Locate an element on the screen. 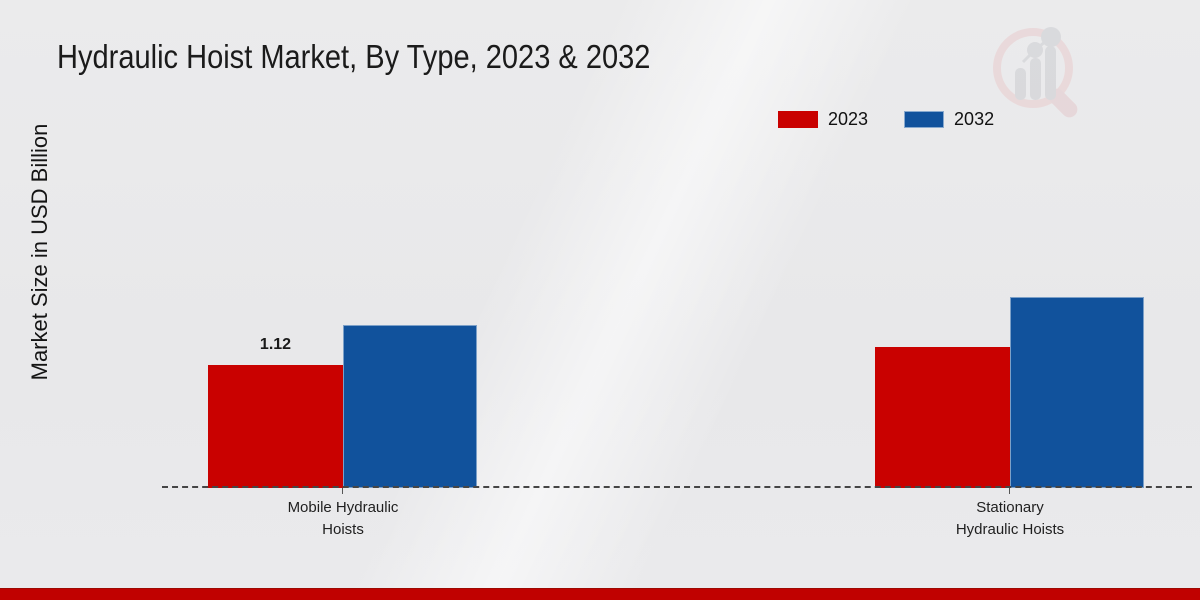  bar-mobile-2032 is located at coordinates (410, 406).